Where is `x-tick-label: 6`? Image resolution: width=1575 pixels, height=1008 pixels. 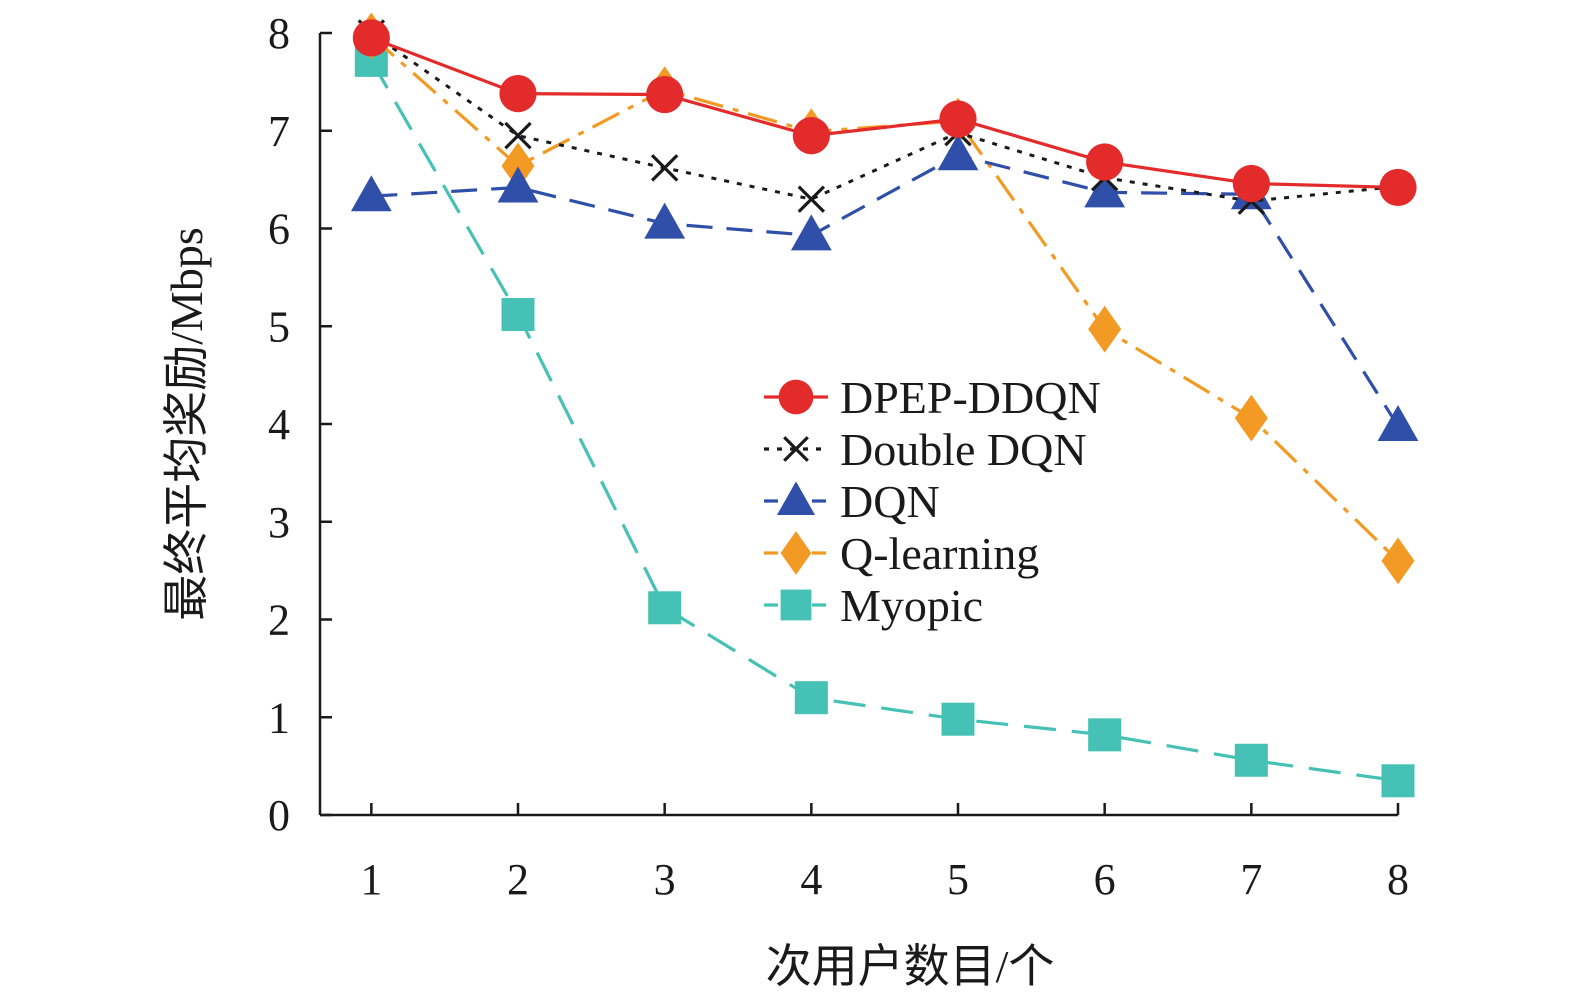
x-tick-label: 6 is located at coordinates (1105, 879).